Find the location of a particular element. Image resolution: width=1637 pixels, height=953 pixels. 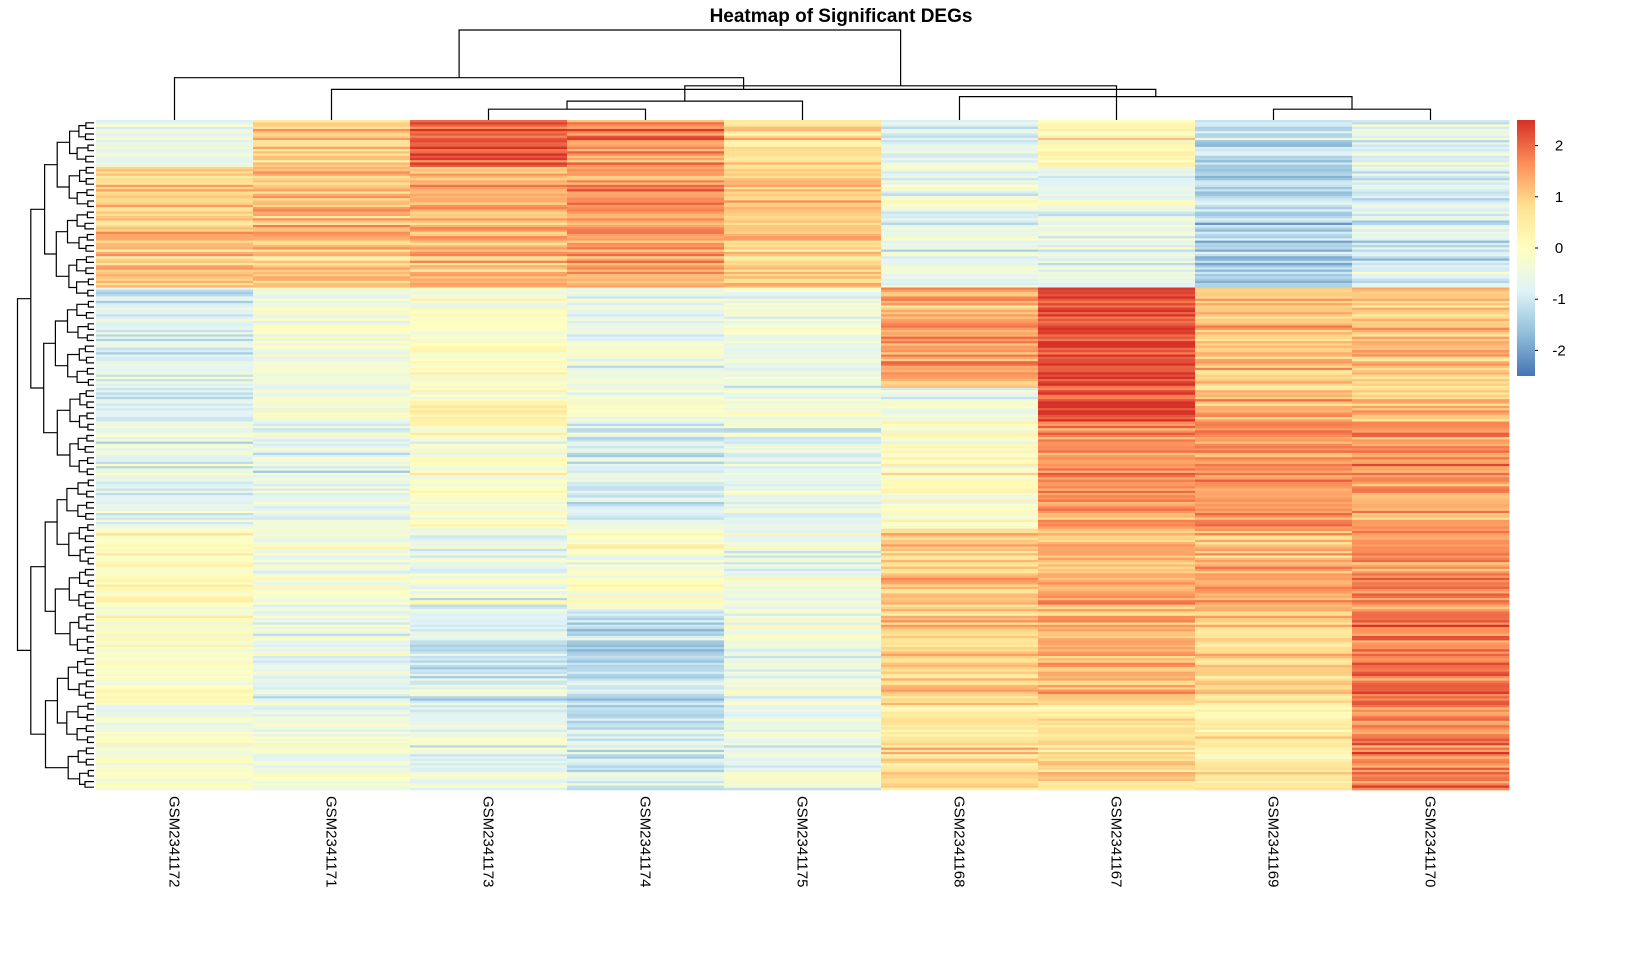

legend-color-bar is located at coordinates (1526, 248).